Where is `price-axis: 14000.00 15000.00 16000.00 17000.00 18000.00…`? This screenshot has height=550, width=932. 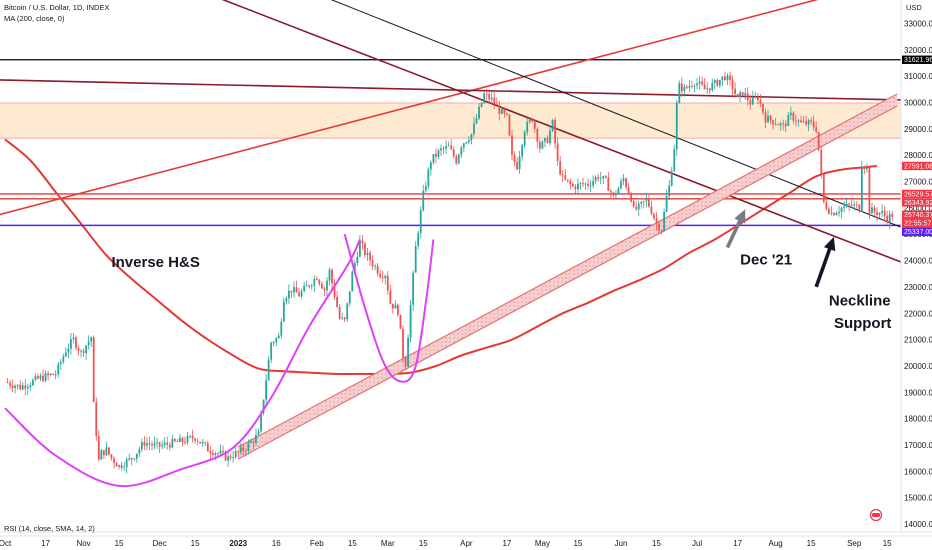
price-axis: 14000.00 15000.00 16000.00 17000.00 18000.00… is located at coordinates (918, 274).